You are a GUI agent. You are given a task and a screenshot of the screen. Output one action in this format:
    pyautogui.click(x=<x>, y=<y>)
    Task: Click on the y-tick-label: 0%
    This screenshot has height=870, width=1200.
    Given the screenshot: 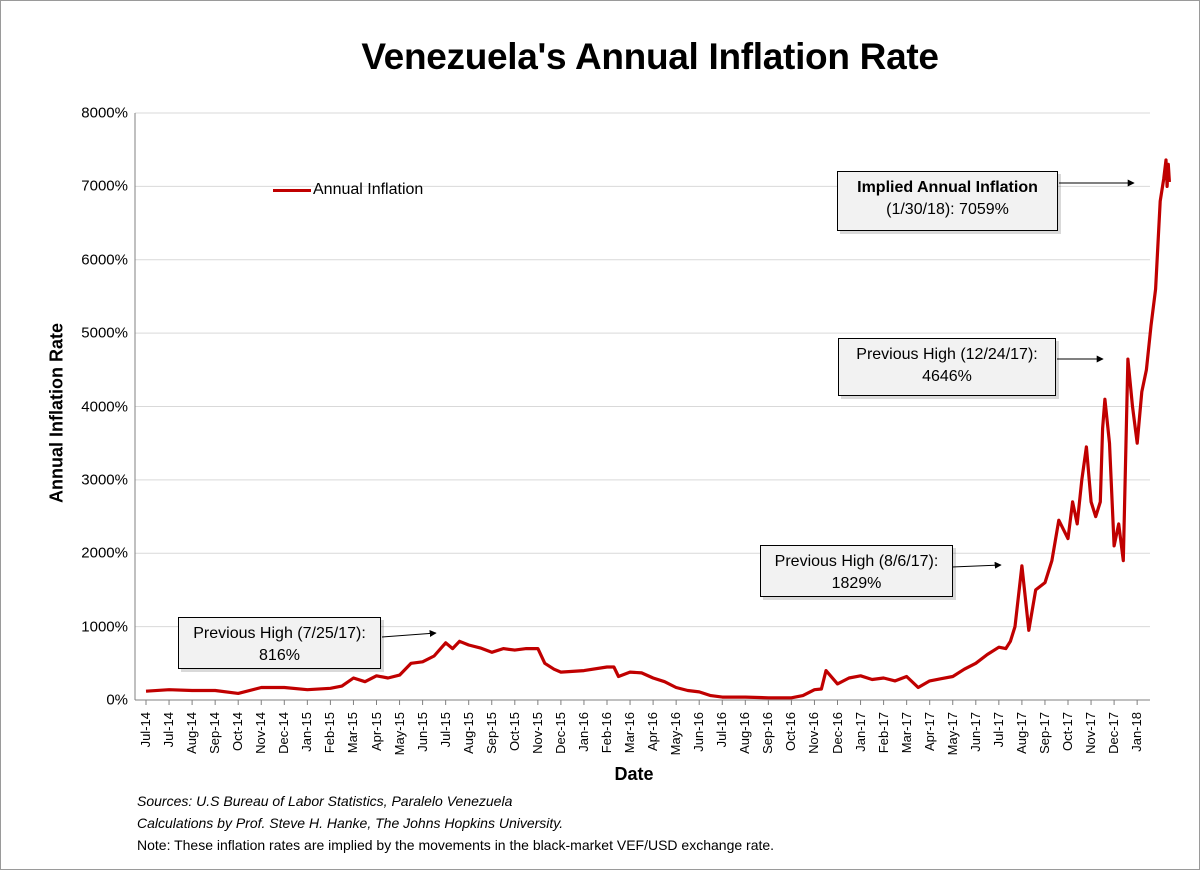 What is the action you would take?
    pyautogui.click(x=117, y=700)
    